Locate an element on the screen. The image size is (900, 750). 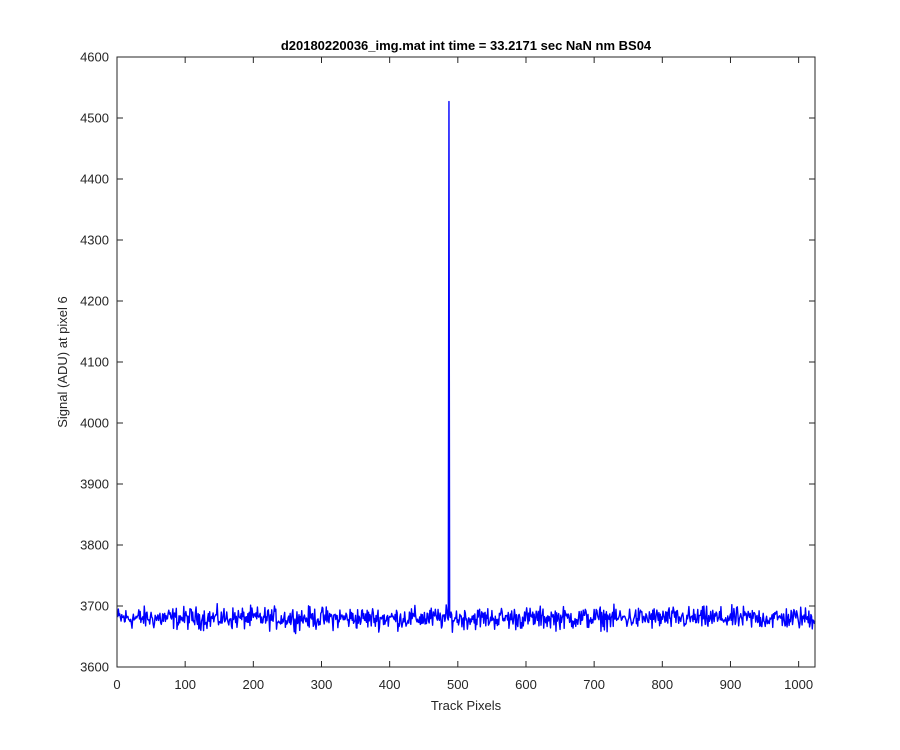
x-tick-label: 0 is located at coordinates (116, 684).